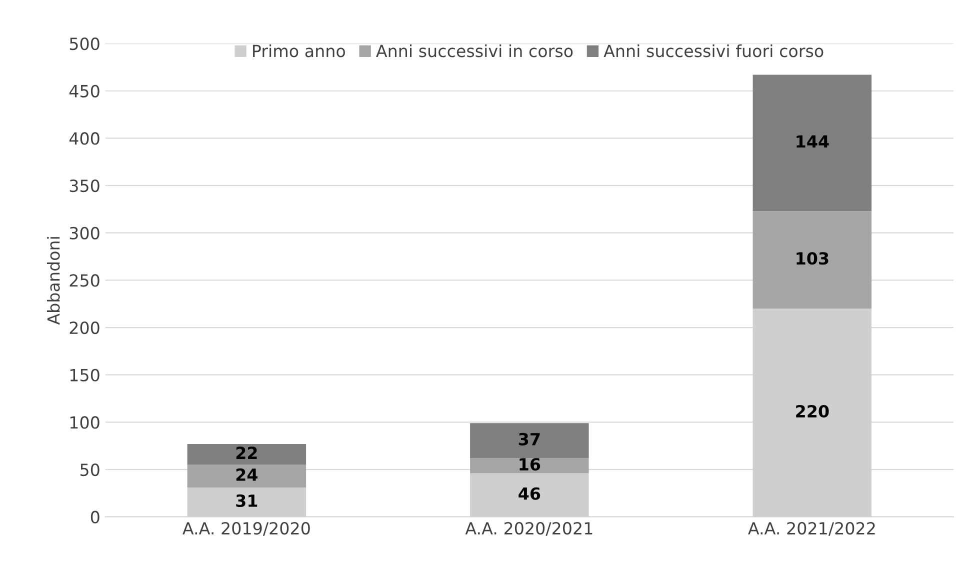 This screenshot has width=975, height=573. I want to click on x-tick-label: A.A. 2021/2022, so click(811, 529).